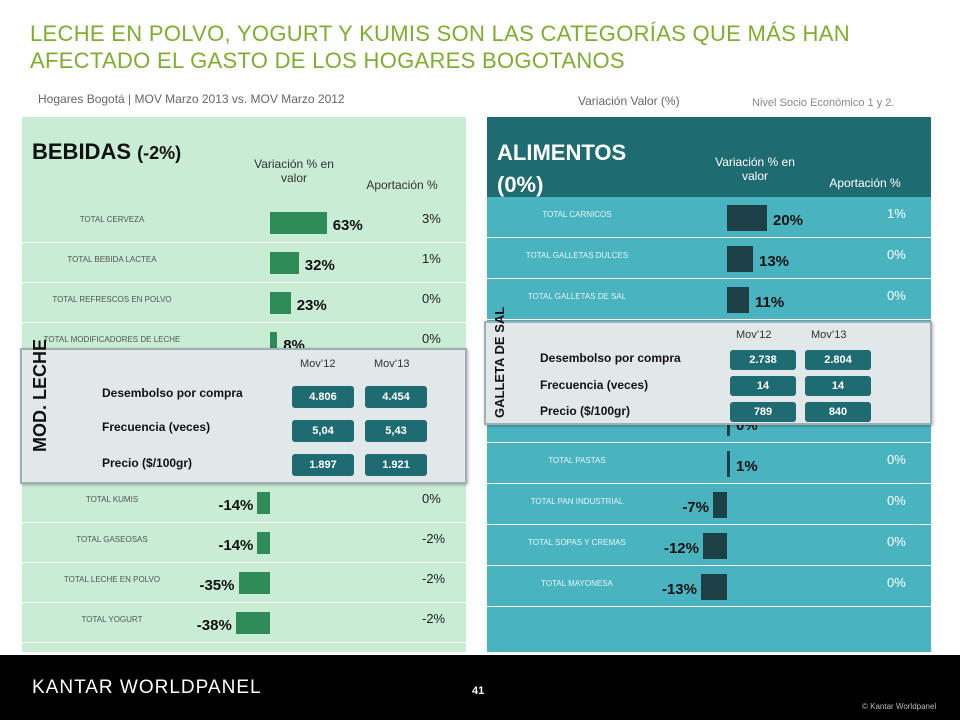 This screenshot has height=720, width=960. I want to click on value-label: -7%, so click(695, 507).